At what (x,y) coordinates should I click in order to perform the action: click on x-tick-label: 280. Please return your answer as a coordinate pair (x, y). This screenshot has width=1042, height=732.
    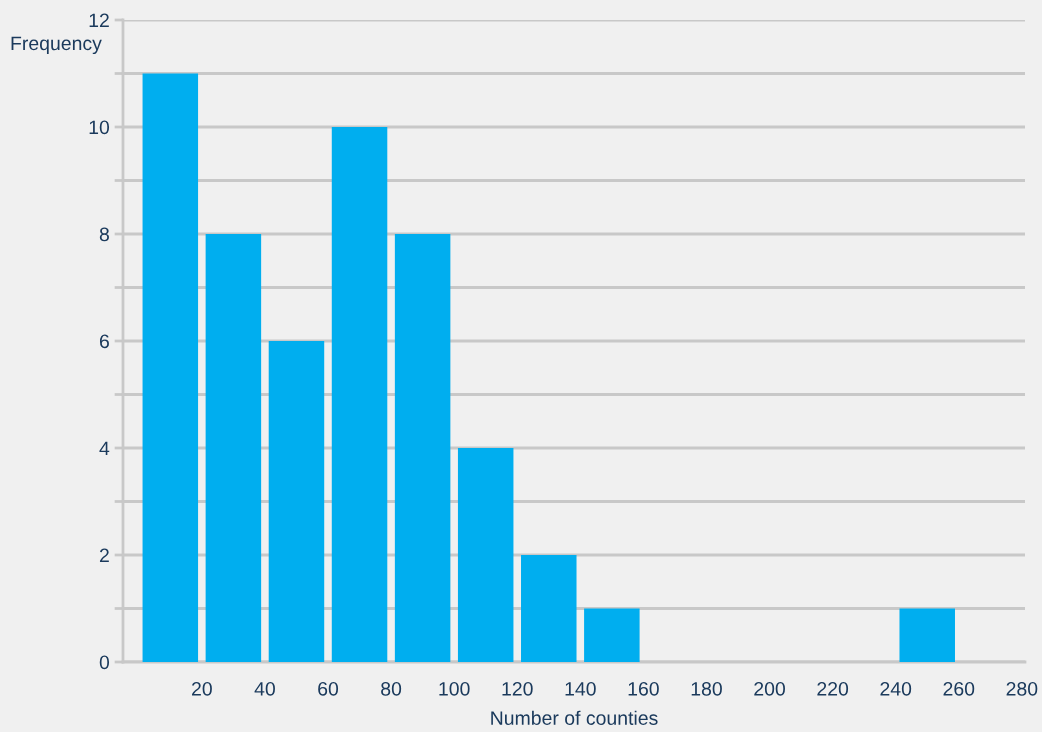
    Looking at the image, I should click on (1022, 688).